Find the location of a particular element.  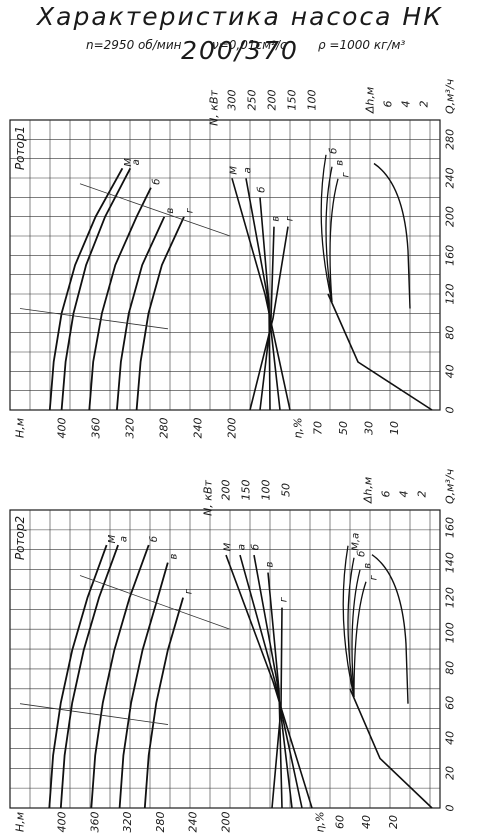

power-curve-label: М is located at coordinates (234, 170).